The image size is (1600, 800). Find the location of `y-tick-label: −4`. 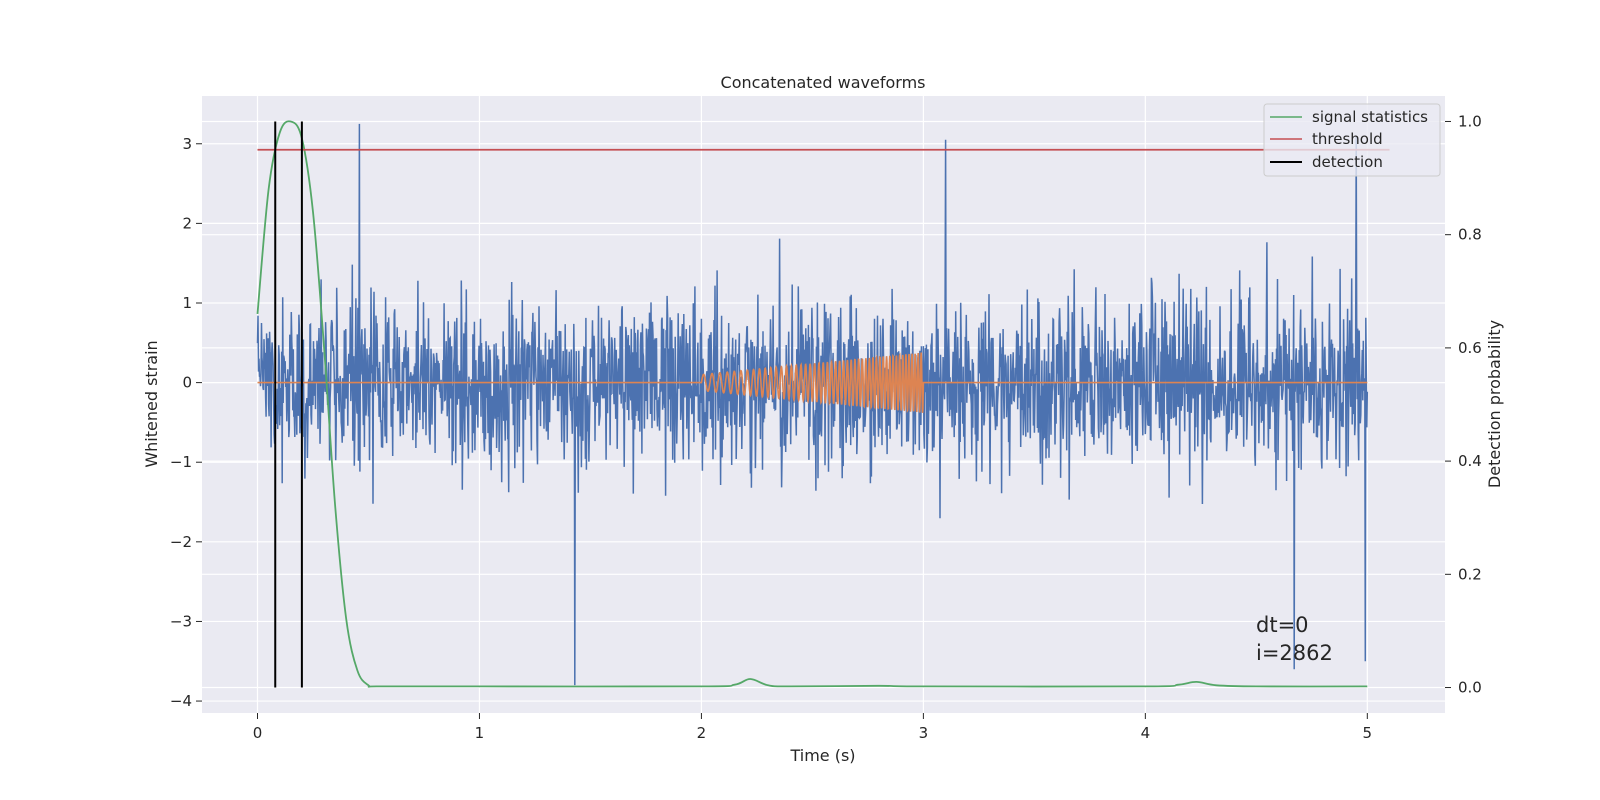

y-tick-label: −4 is located at coordinates (181, 701).